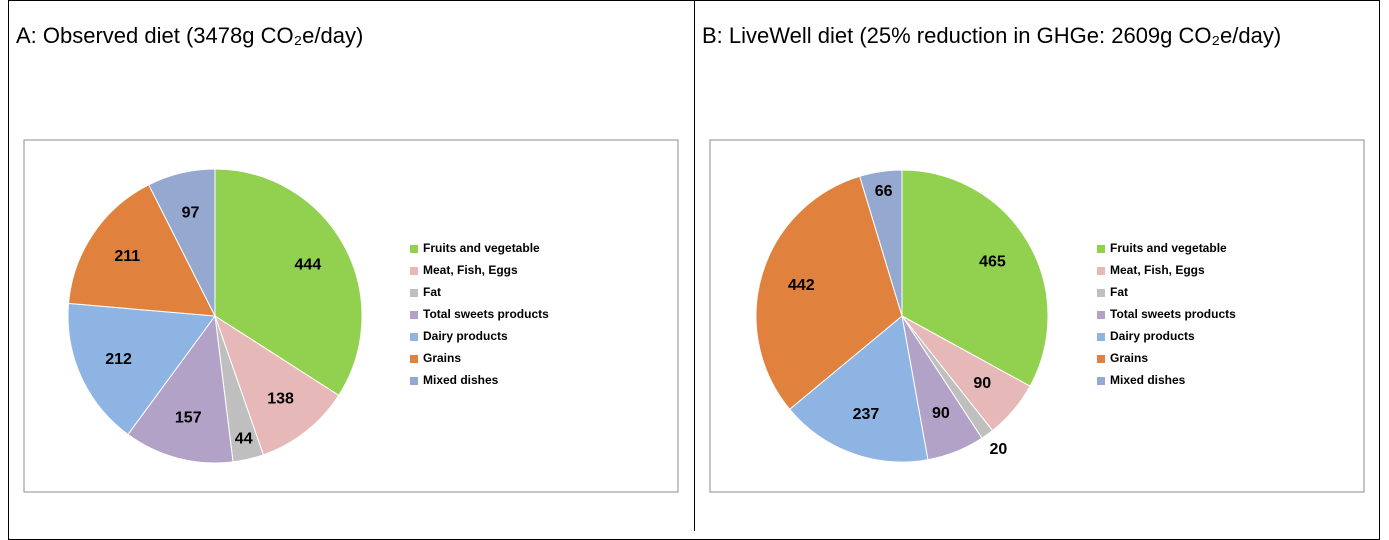 This screenshot has height=540, width=1389. I want to click on chart-title: A: Observed diet (3478g CO₂e/day), so click(190, 35).